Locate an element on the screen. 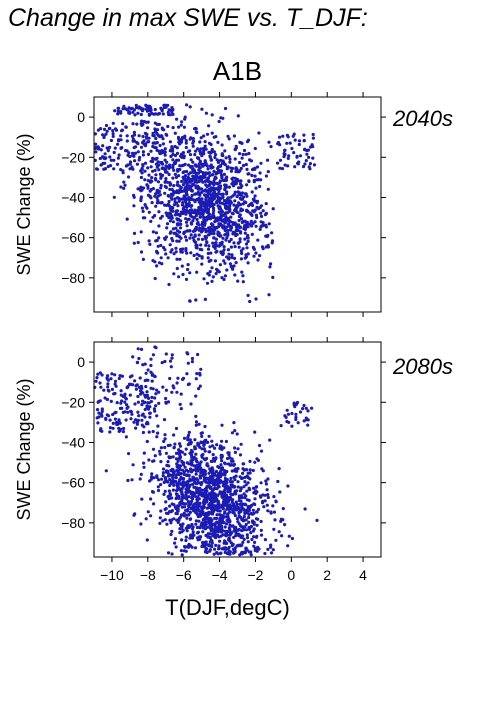 The height and width of the screenshot is (709, 501). scenario-label: A1B is located at coordinates (237, 71).